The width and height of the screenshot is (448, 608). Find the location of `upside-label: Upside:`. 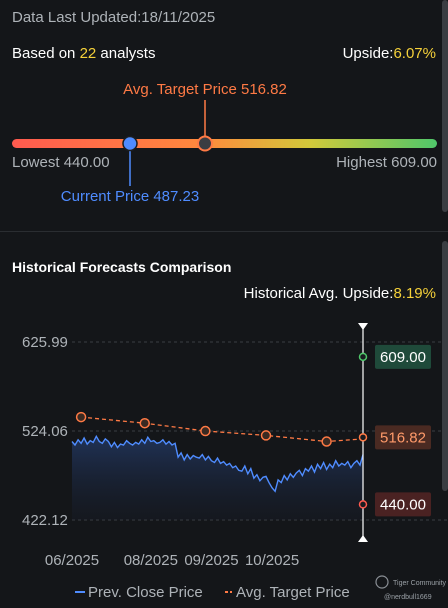

upside-label: Upside: is located at coordinates (368, 53).